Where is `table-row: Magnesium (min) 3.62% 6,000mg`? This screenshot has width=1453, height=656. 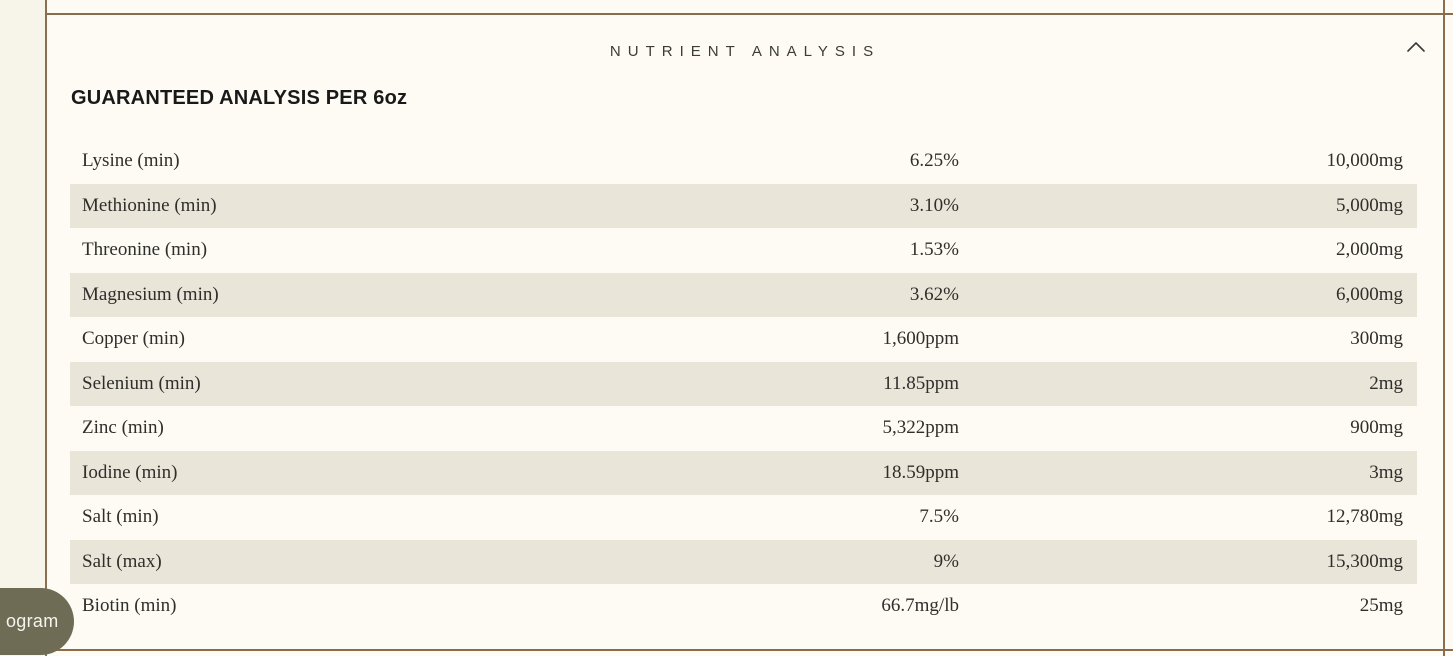 table-row: Magnesium (min) 3.62% 6,000mg is located at coordinates (743, 294).